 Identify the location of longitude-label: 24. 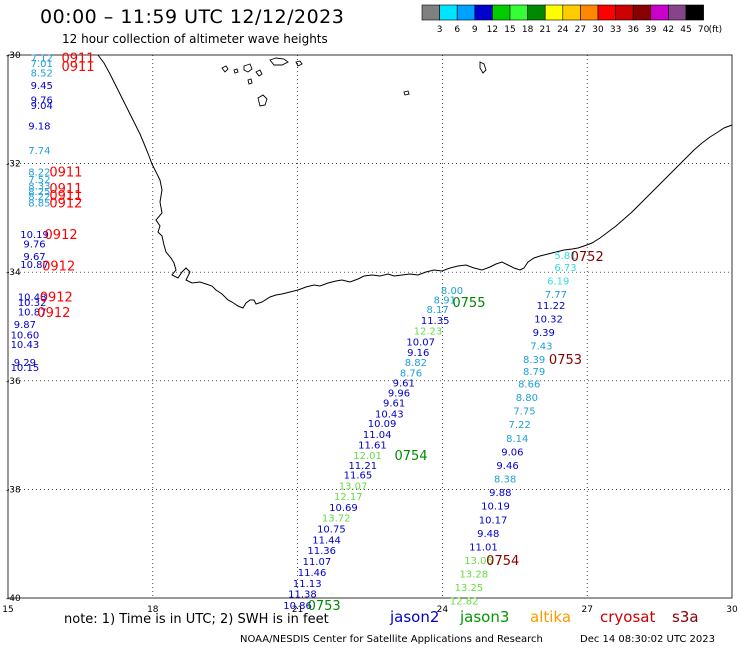
(443, 610).